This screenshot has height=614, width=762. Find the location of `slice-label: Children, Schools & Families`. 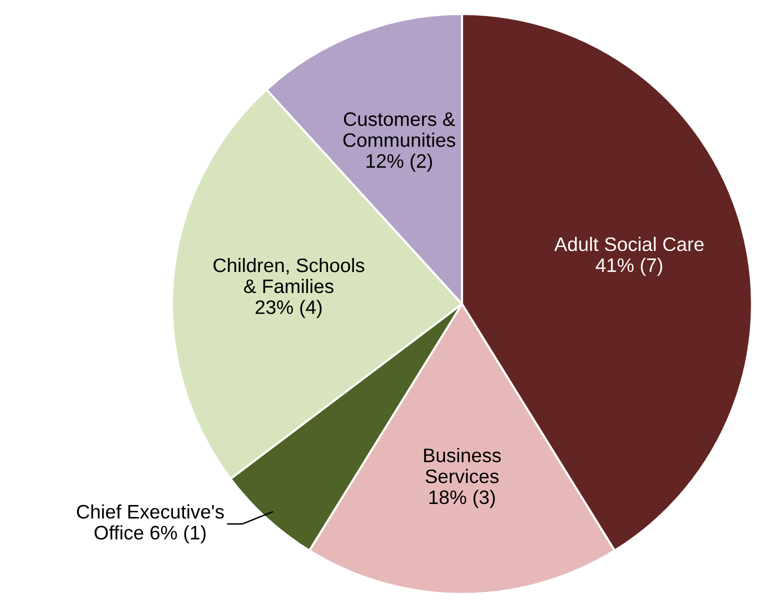

slice-label: Children, Schools & Families is located at coordinates (289, 276).